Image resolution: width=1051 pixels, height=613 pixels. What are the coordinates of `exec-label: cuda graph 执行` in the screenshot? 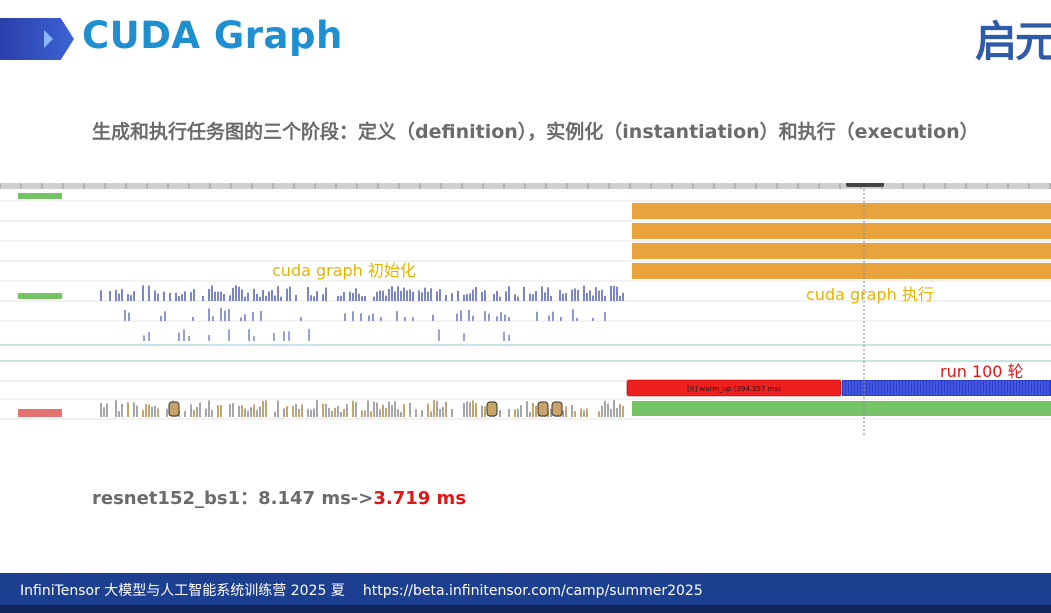 It's located at (870, 294).